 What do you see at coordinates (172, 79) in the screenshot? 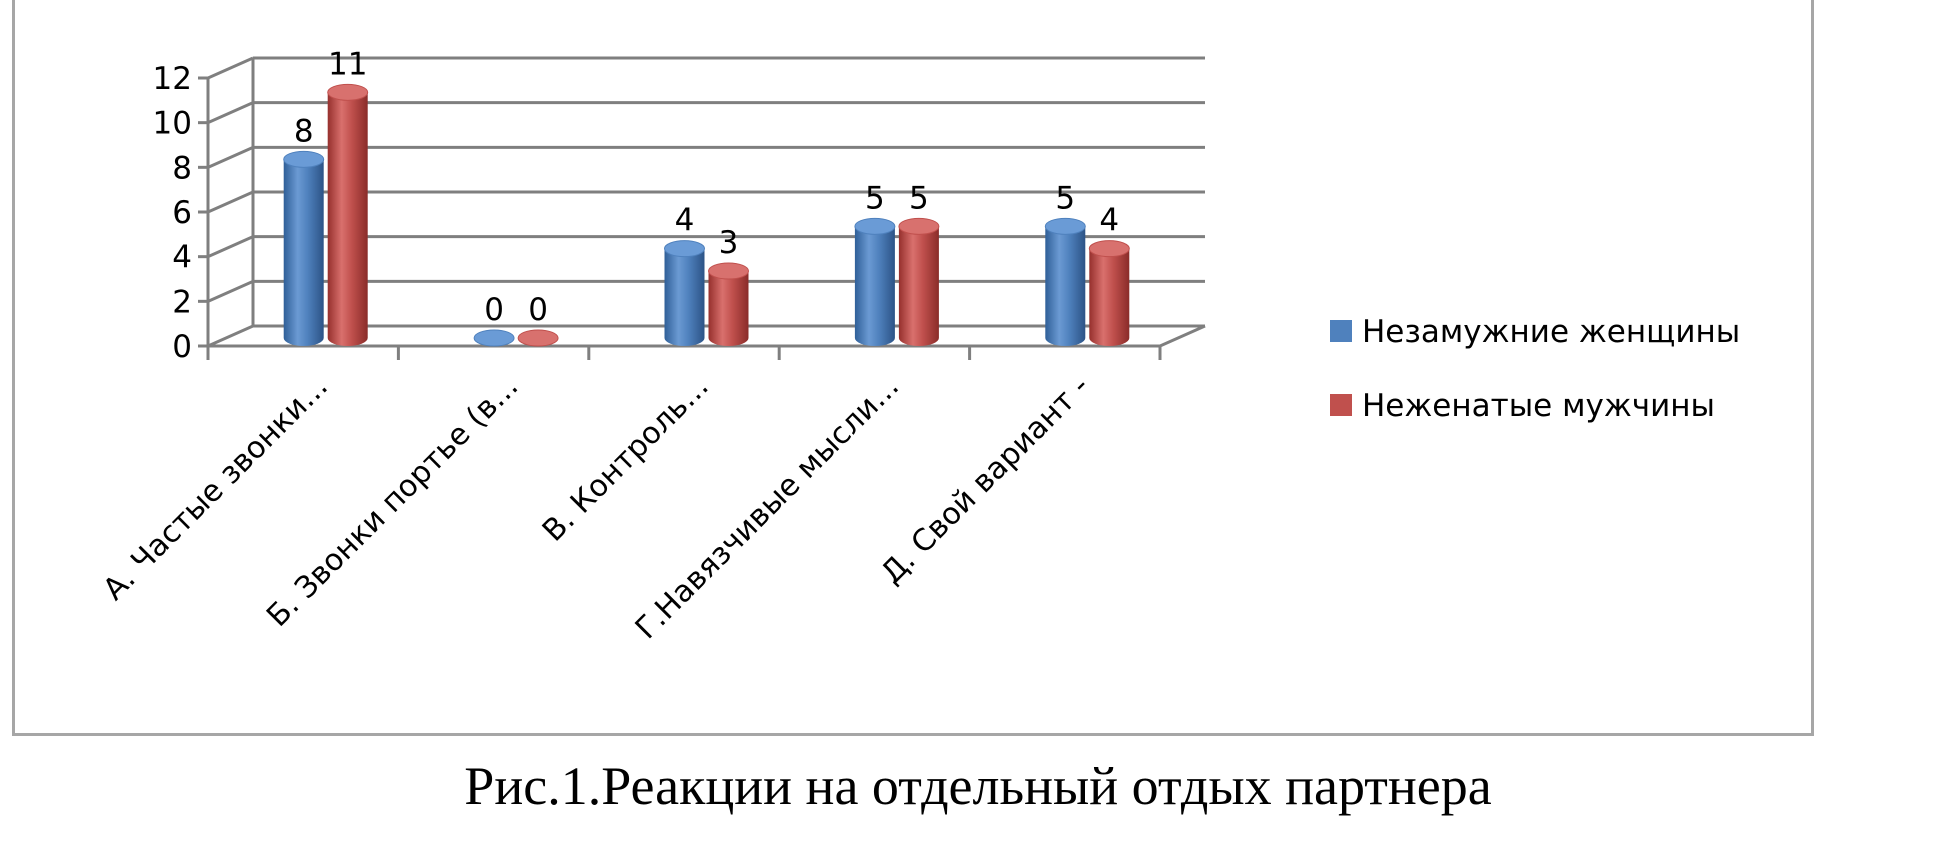
I see `y-tick-label: 12` at bounding box center [172, 79].